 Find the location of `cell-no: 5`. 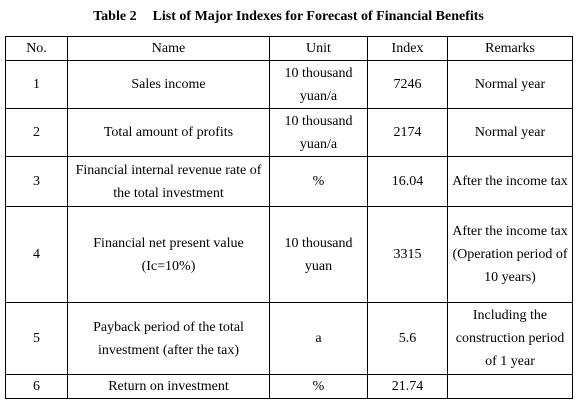

cell-no: 5 is located at coordinates (36, 338).